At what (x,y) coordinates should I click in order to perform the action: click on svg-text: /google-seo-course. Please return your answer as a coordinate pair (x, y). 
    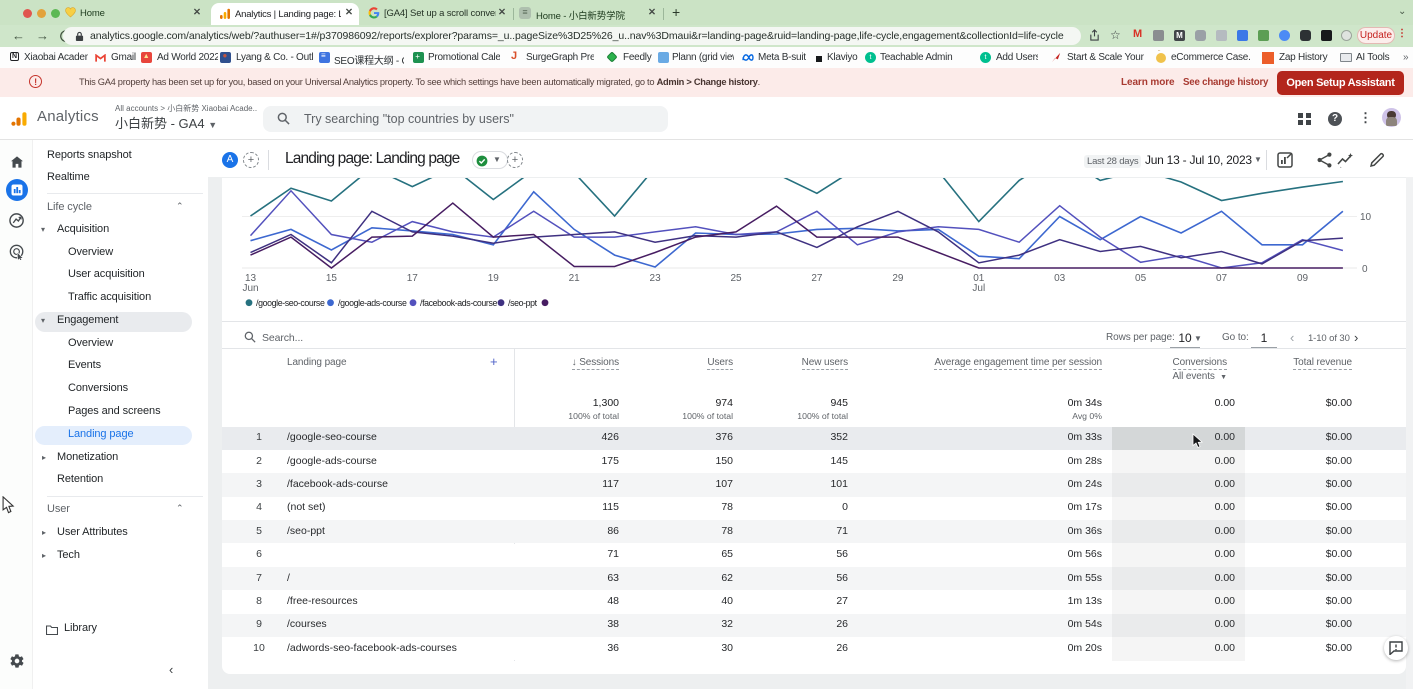
    Looking at the image, I should click on (290, 303).